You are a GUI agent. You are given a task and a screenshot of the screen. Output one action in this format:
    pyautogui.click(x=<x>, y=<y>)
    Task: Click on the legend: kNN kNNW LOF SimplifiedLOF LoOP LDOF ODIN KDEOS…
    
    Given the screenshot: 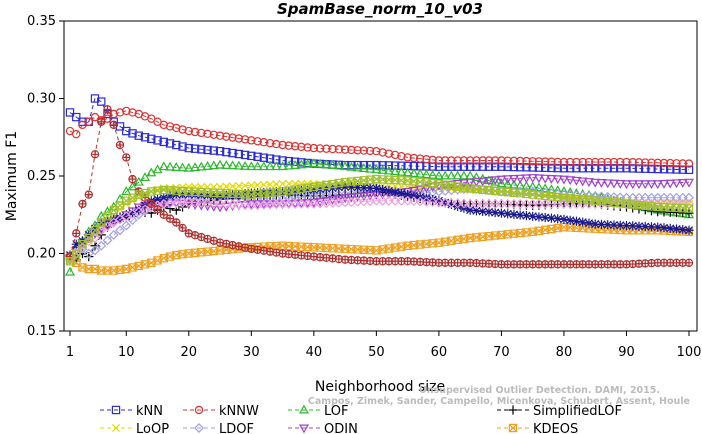 What is the action you would take?
    pyautogui.click(x=361, y=419)
    